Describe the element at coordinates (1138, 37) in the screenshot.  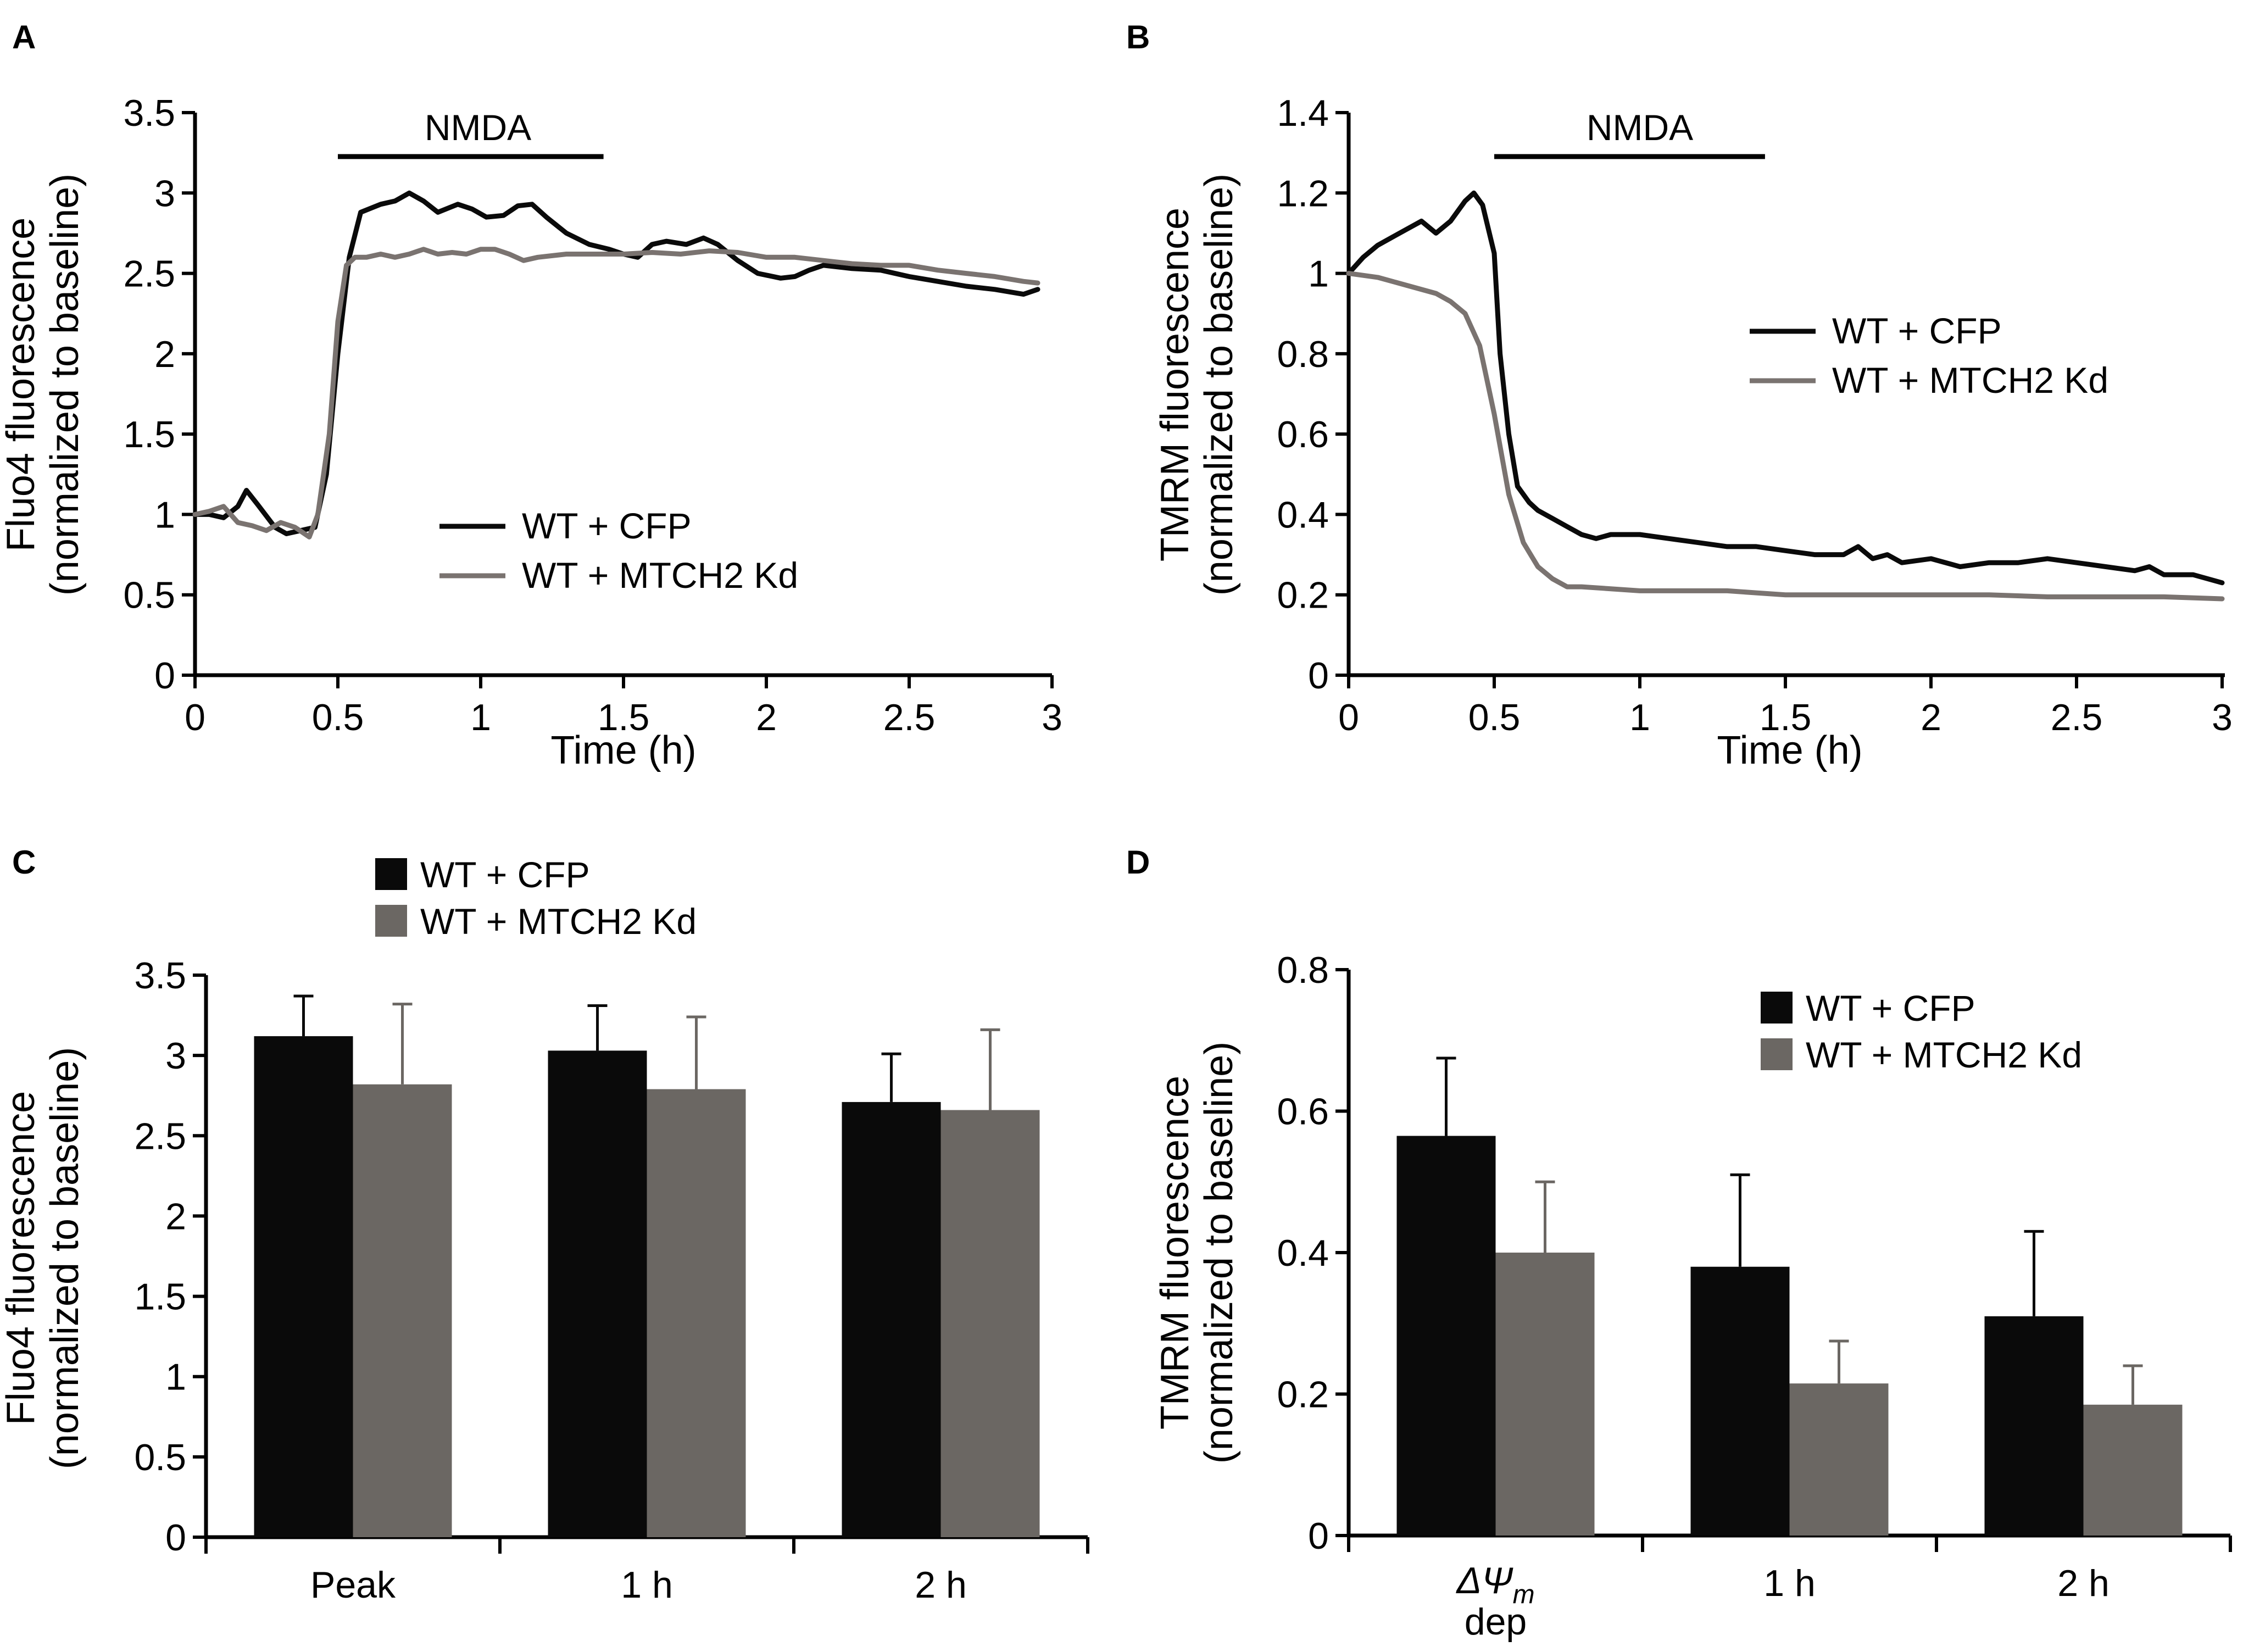
I see `panel-letter-b: B` at that location.